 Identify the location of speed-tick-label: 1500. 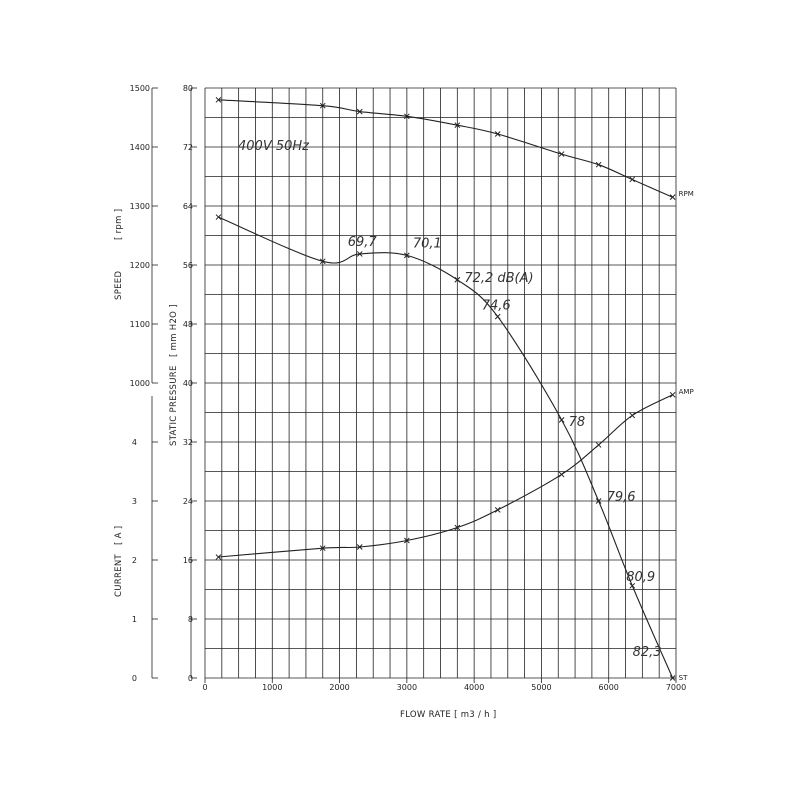
(140, 88).